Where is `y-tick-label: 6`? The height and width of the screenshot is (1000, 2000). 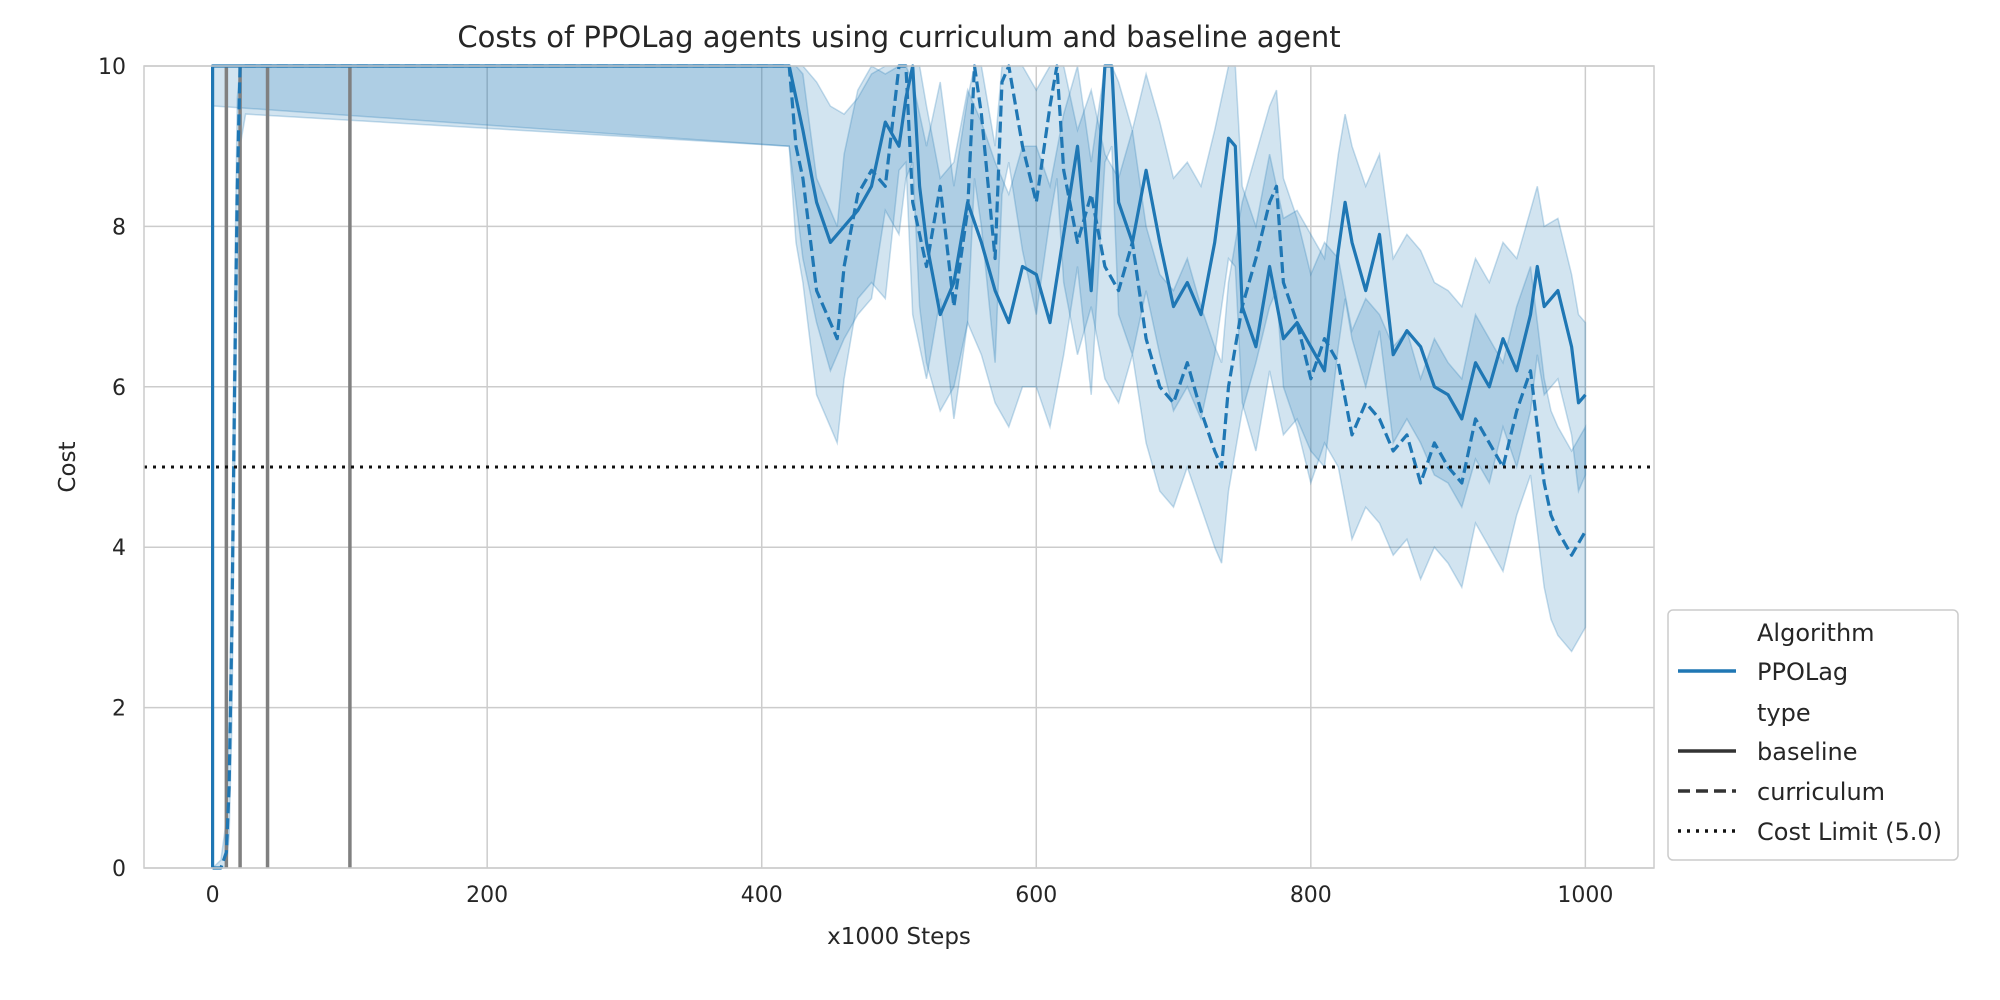
y-tick-label: 6 is located at coordinates (119, 388).